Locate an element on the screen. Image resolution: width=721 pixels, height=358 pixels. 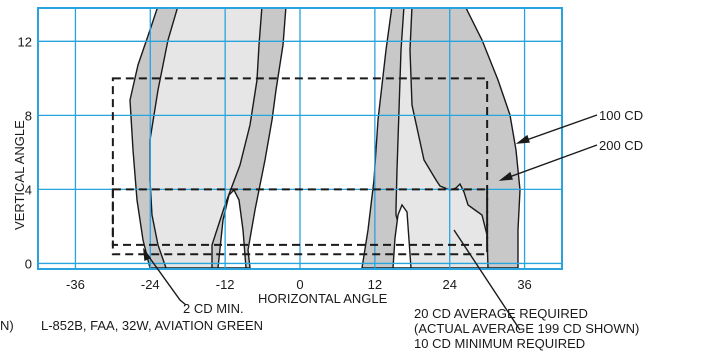
x-tick-label: 12 is located at coordinates (375, 284).